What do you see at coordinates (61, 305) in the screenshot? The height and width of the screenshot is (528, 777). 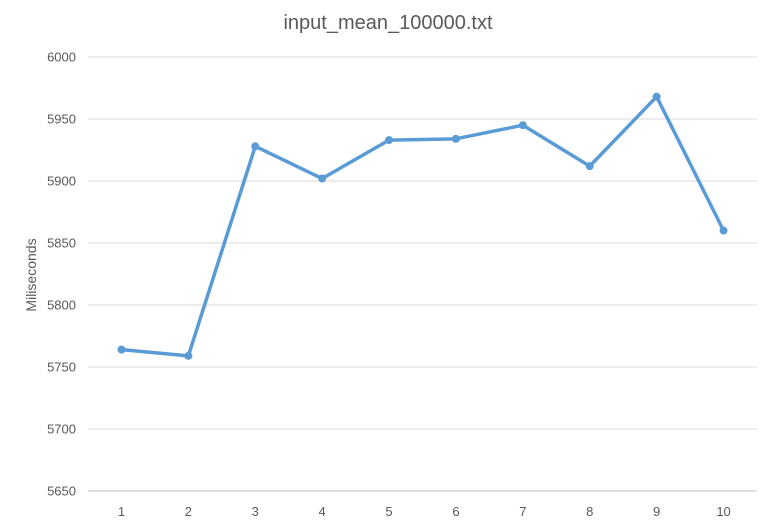 I see `y-tick-label: 5800` at bounding box center [61, 305].